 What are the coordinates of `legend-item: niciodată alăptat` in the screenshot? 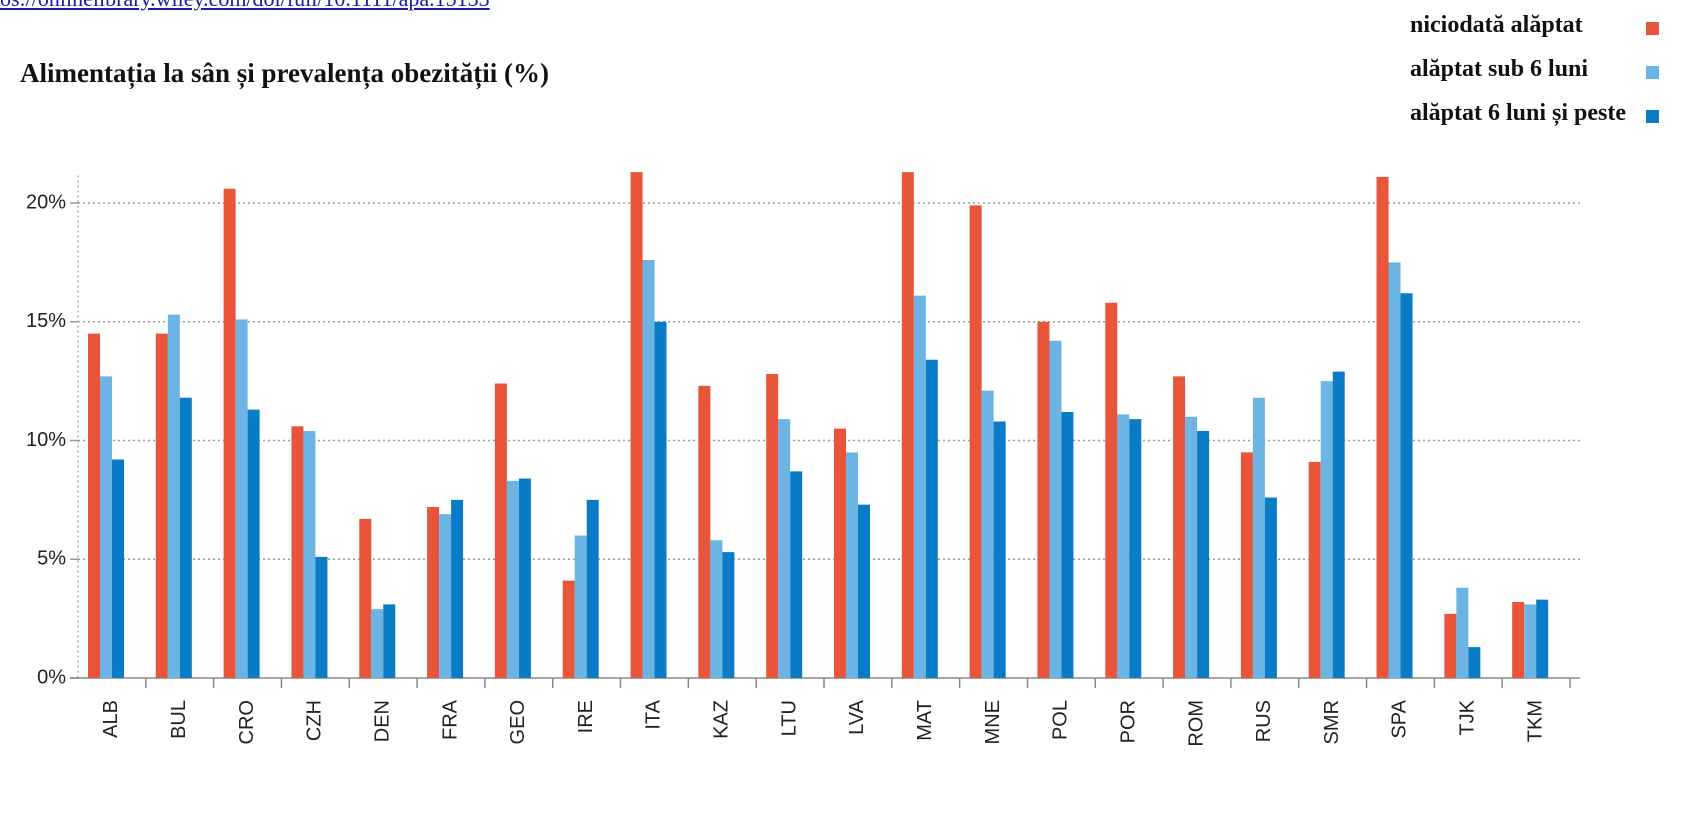 It's located at (1545, 25).